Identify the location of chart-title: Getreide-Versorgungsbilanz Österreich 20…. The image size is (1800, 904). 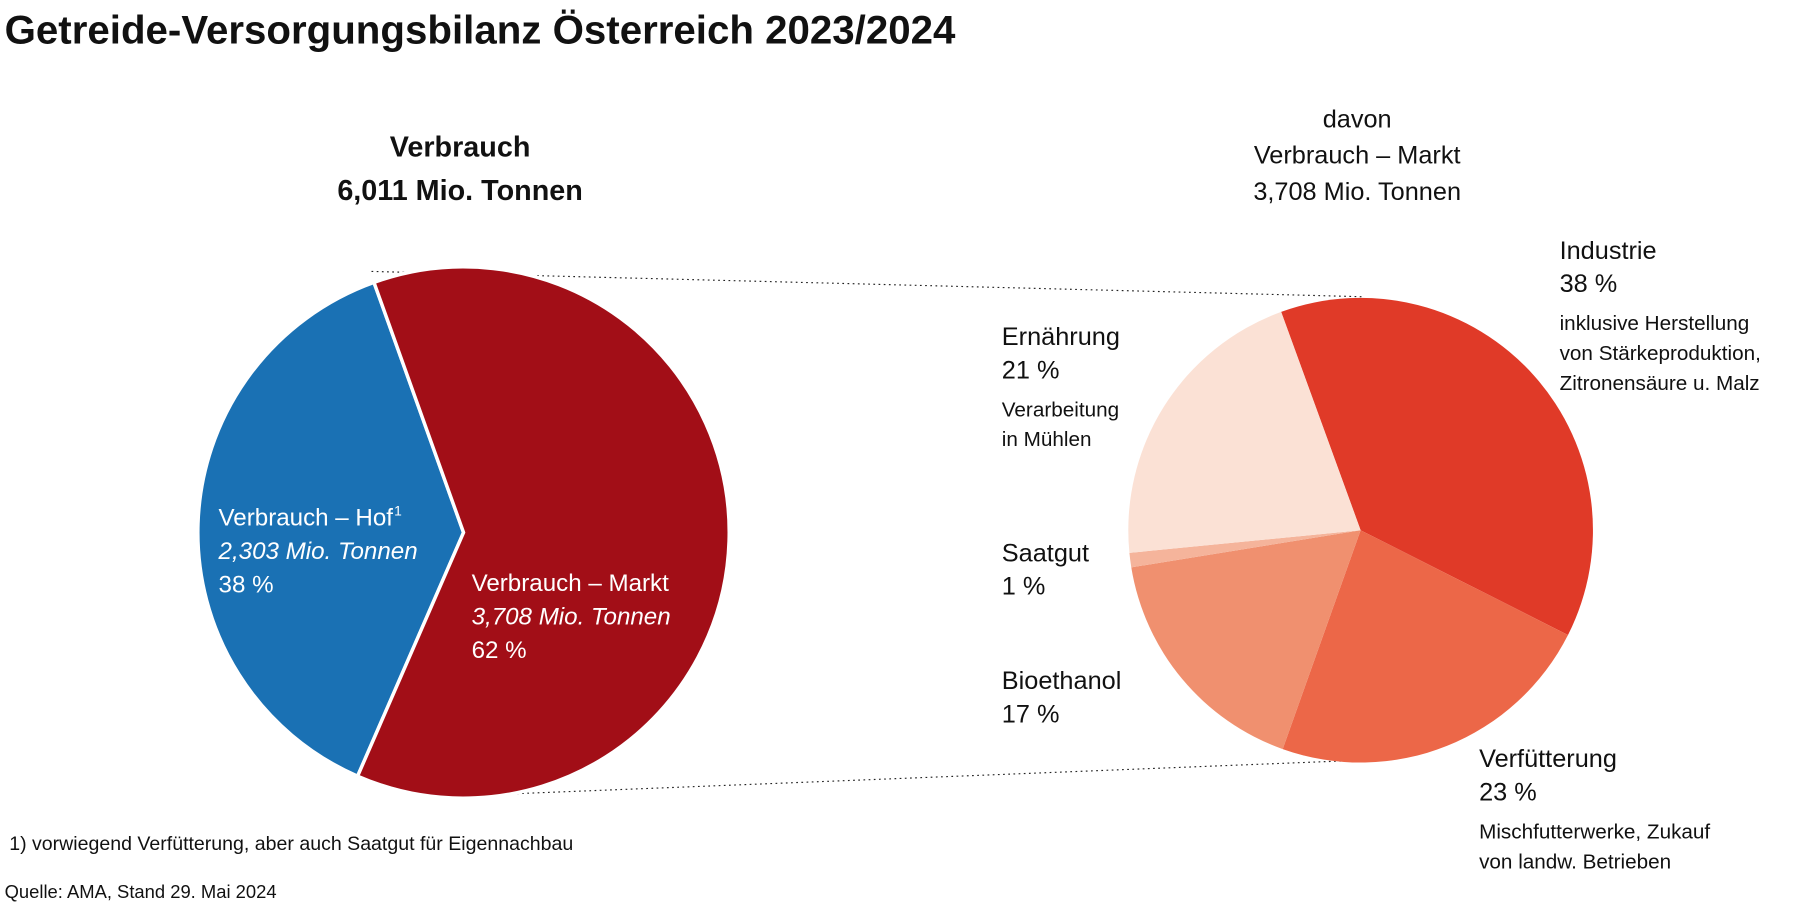
(480, 30).